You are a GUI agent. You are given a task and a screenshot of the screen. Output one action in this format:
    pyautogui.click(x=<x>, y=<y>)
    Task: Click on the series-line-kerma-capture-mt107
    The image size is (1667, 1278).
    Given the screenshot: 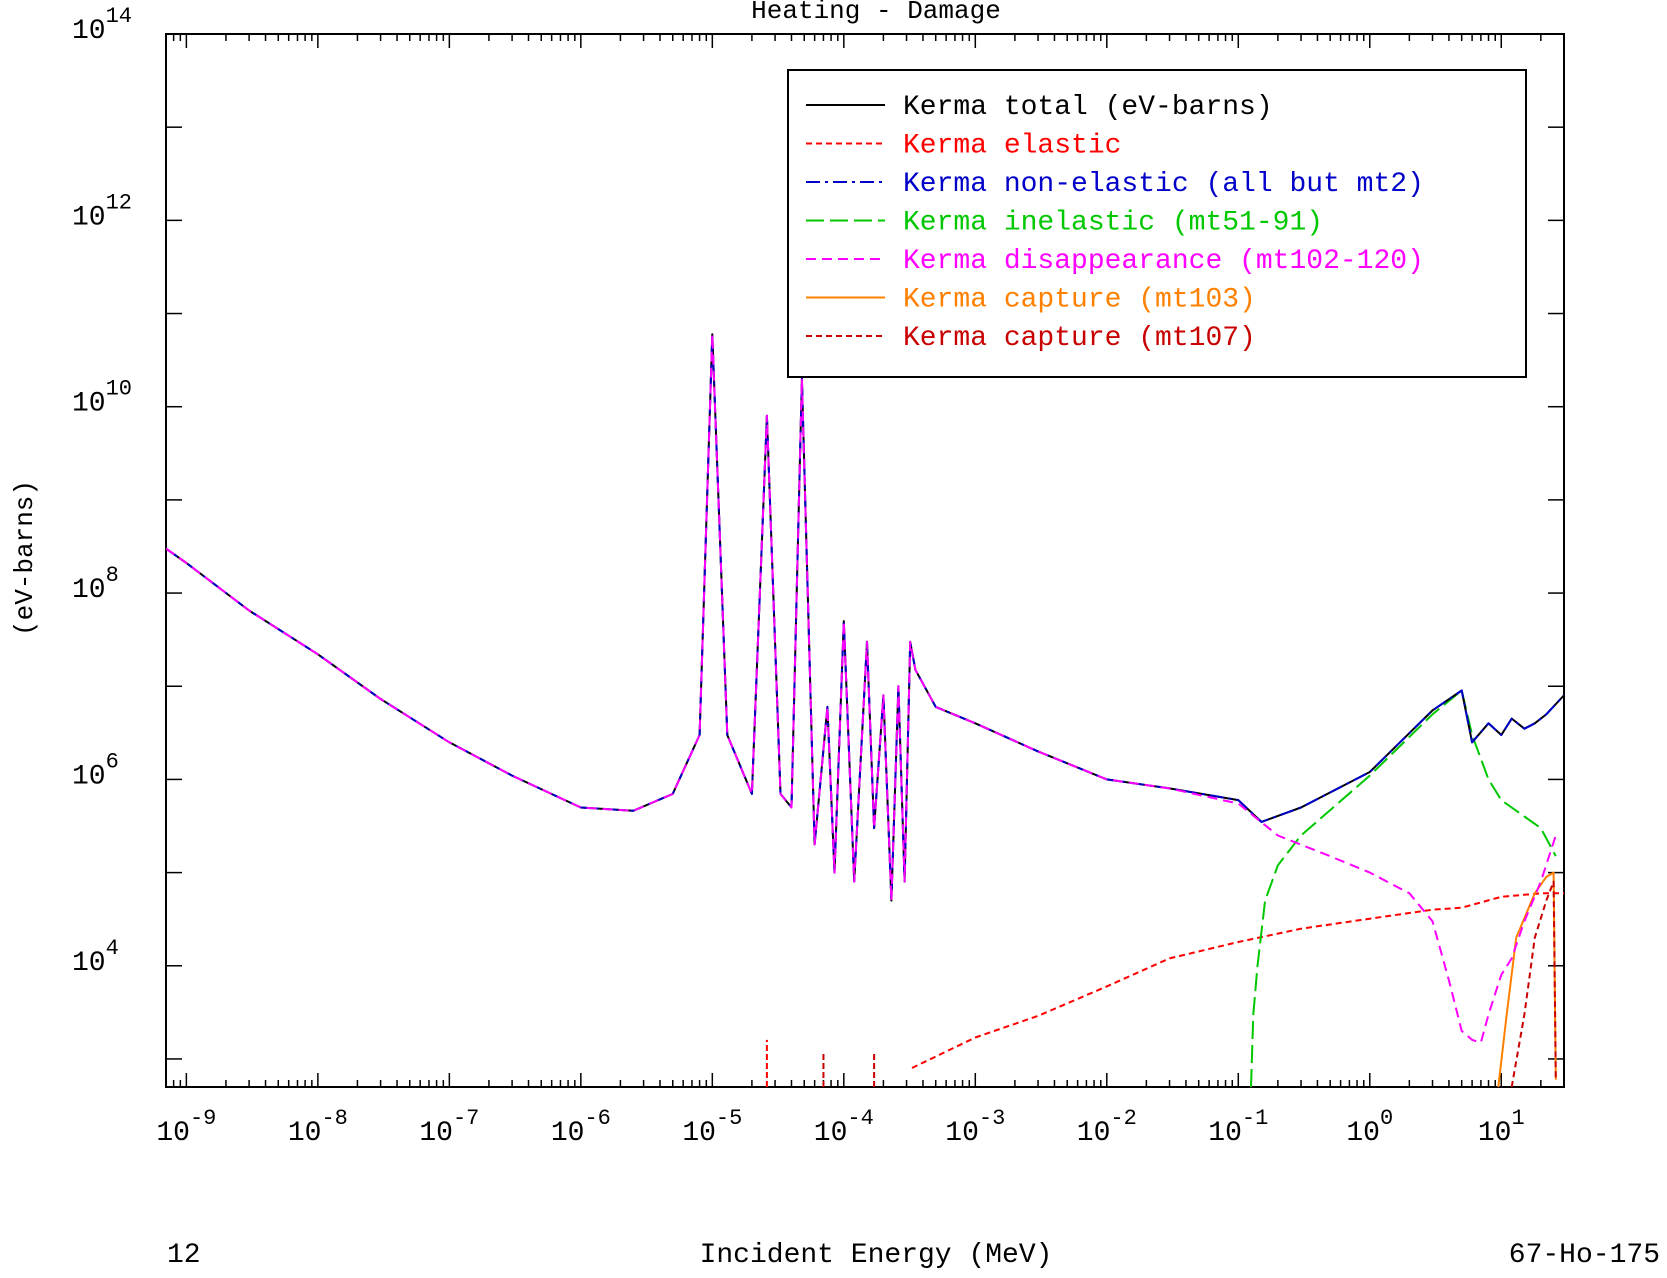 What is the action you would take?
    pyautogui.click(x=1533, y=983)
    